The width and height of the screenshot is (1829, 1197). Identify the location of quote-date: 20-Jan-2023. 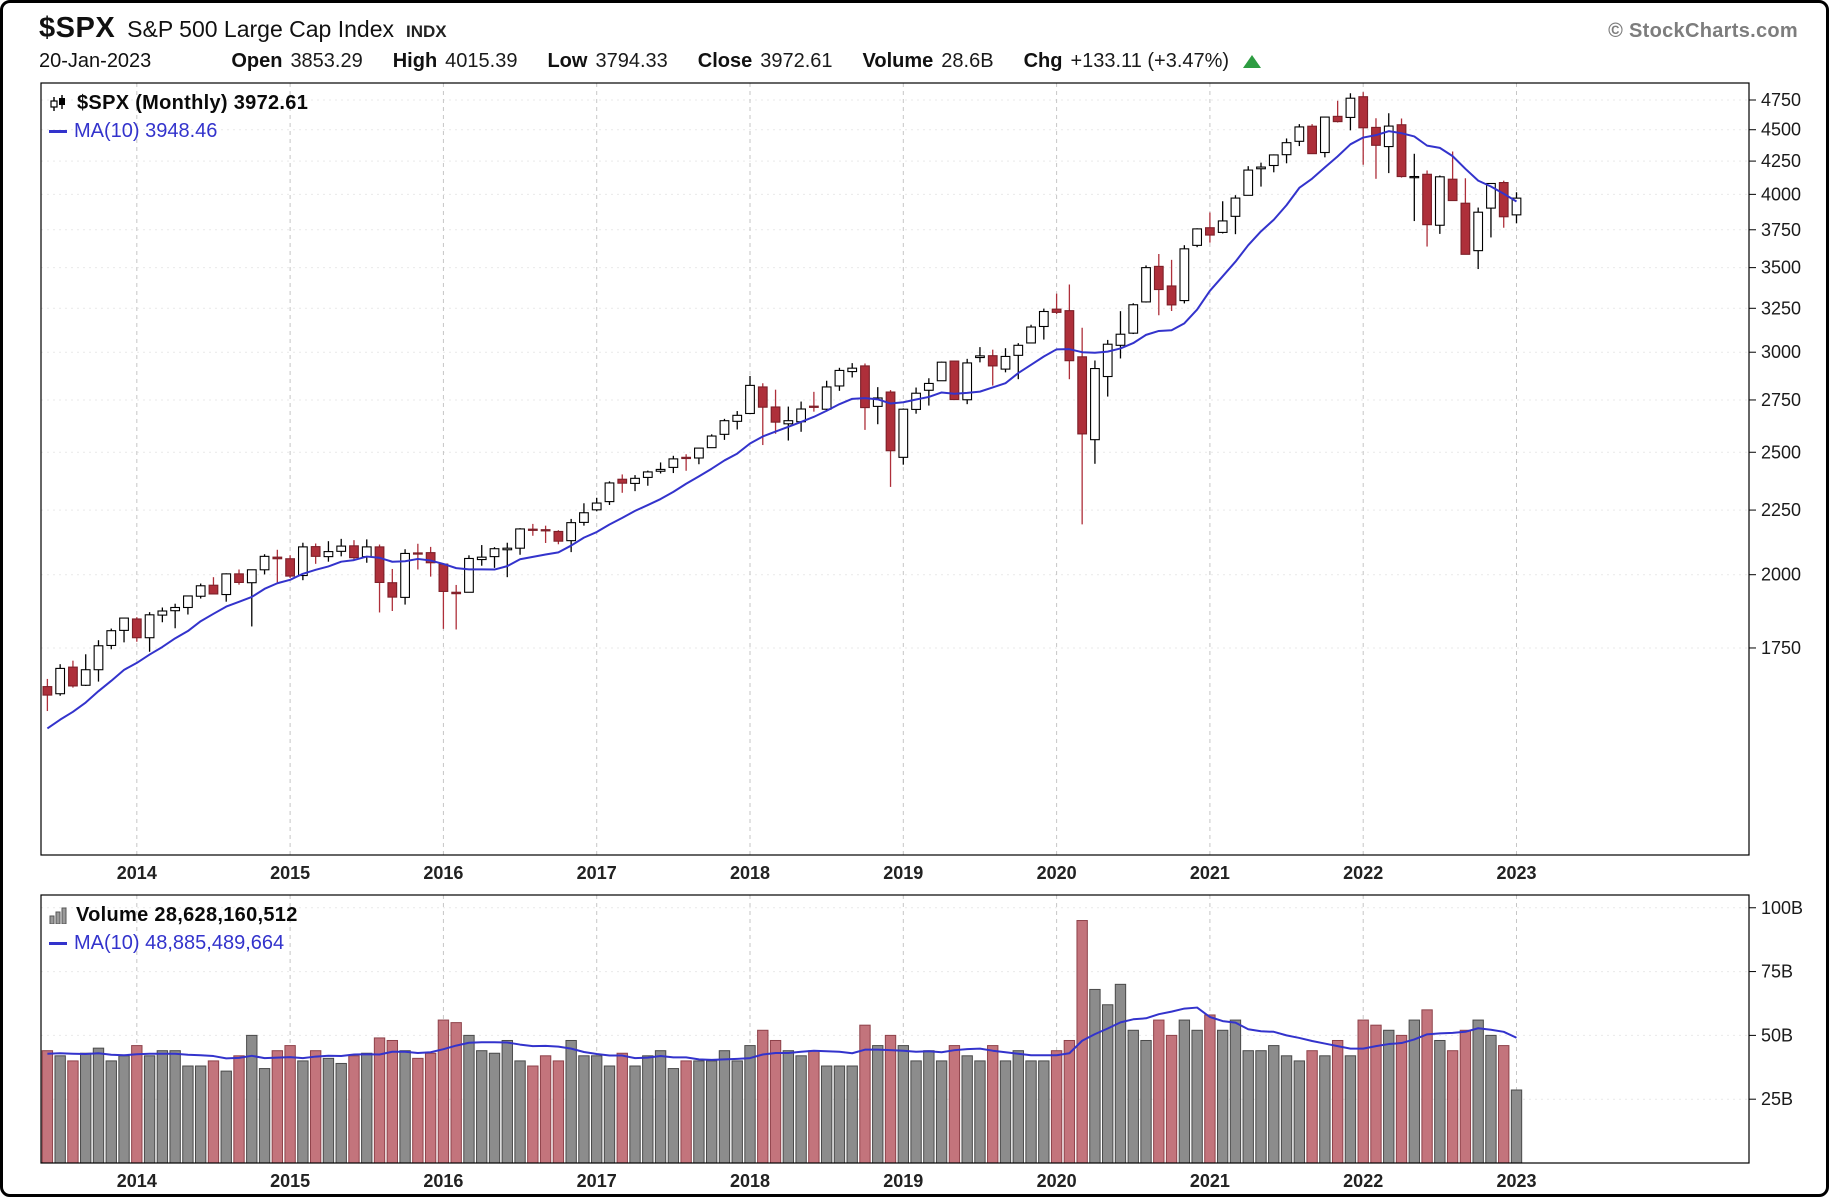
(95, 61).